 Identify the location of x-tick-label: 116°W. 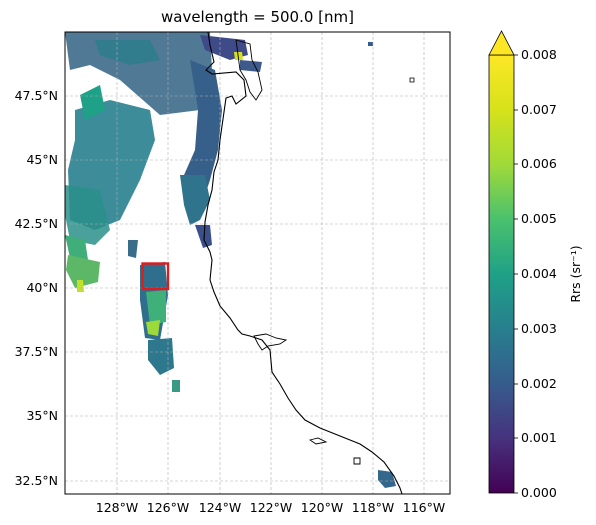
(424, 507).